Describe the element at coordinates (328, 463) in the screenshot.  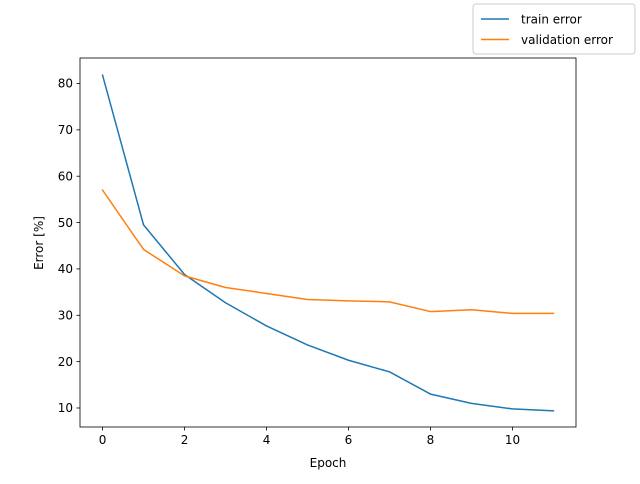
I see `x-axis-label: Epoch` at that location.